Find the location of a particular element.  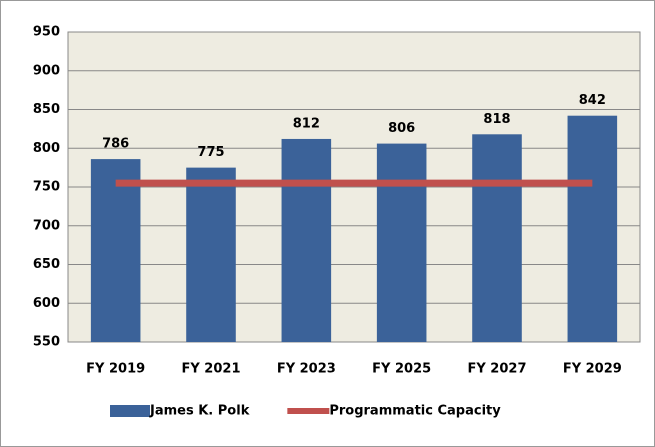

data-label: 812 is located at coordinates (306, 123).